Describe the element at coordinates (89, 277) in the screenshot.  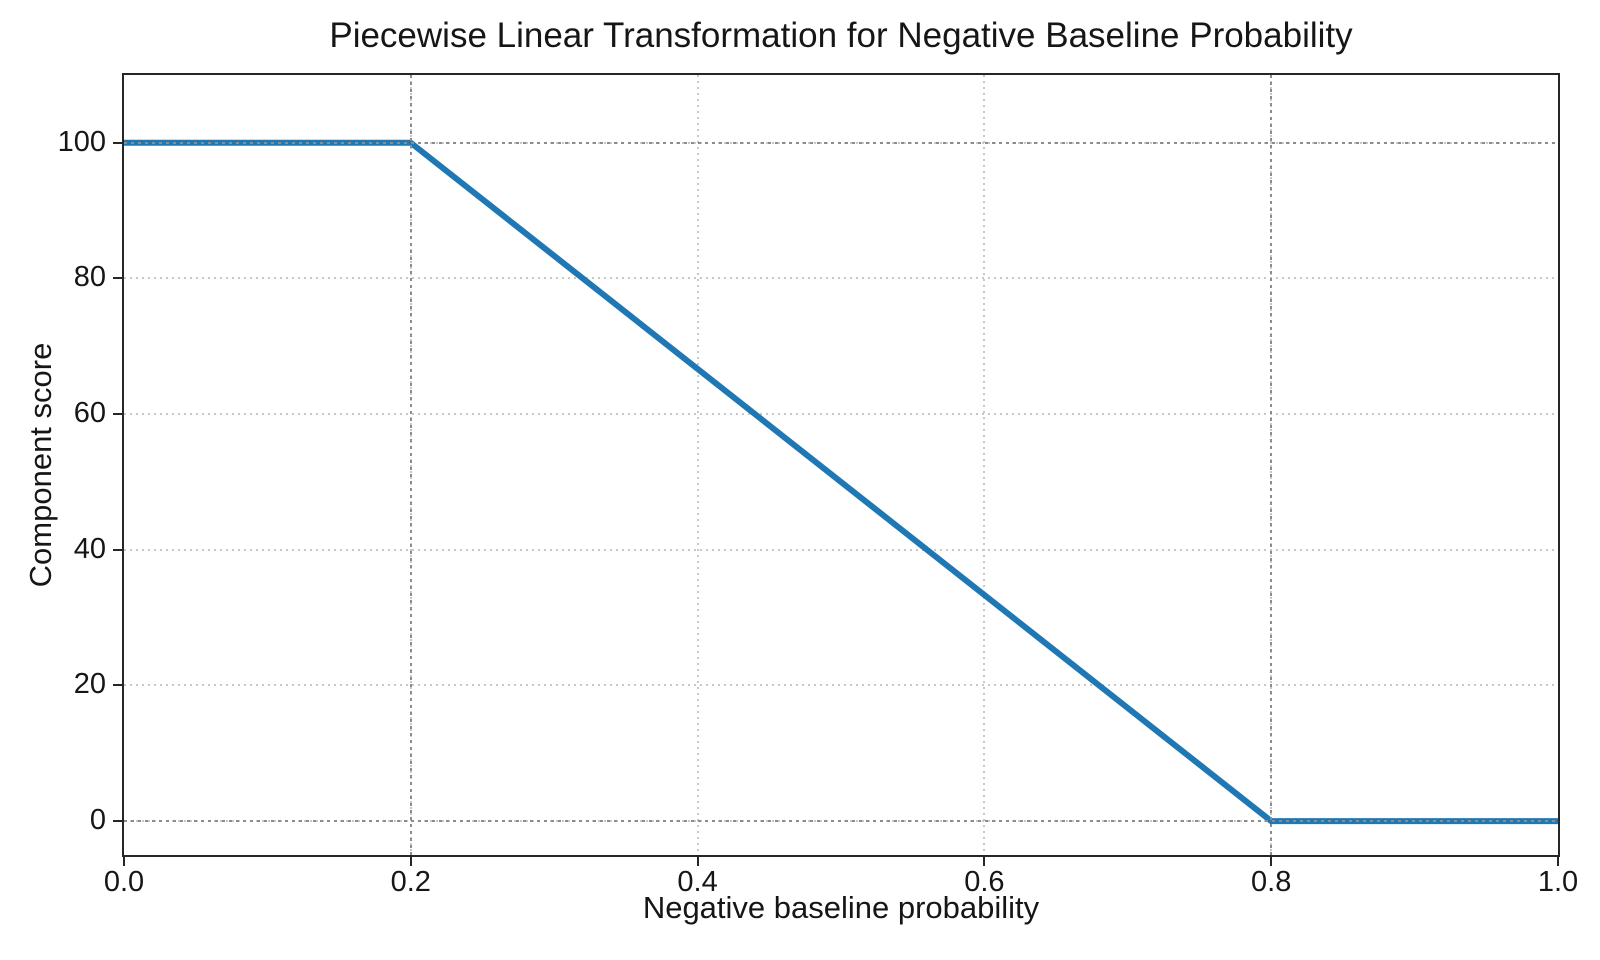
I see `y-tick-label: 80` at that location.